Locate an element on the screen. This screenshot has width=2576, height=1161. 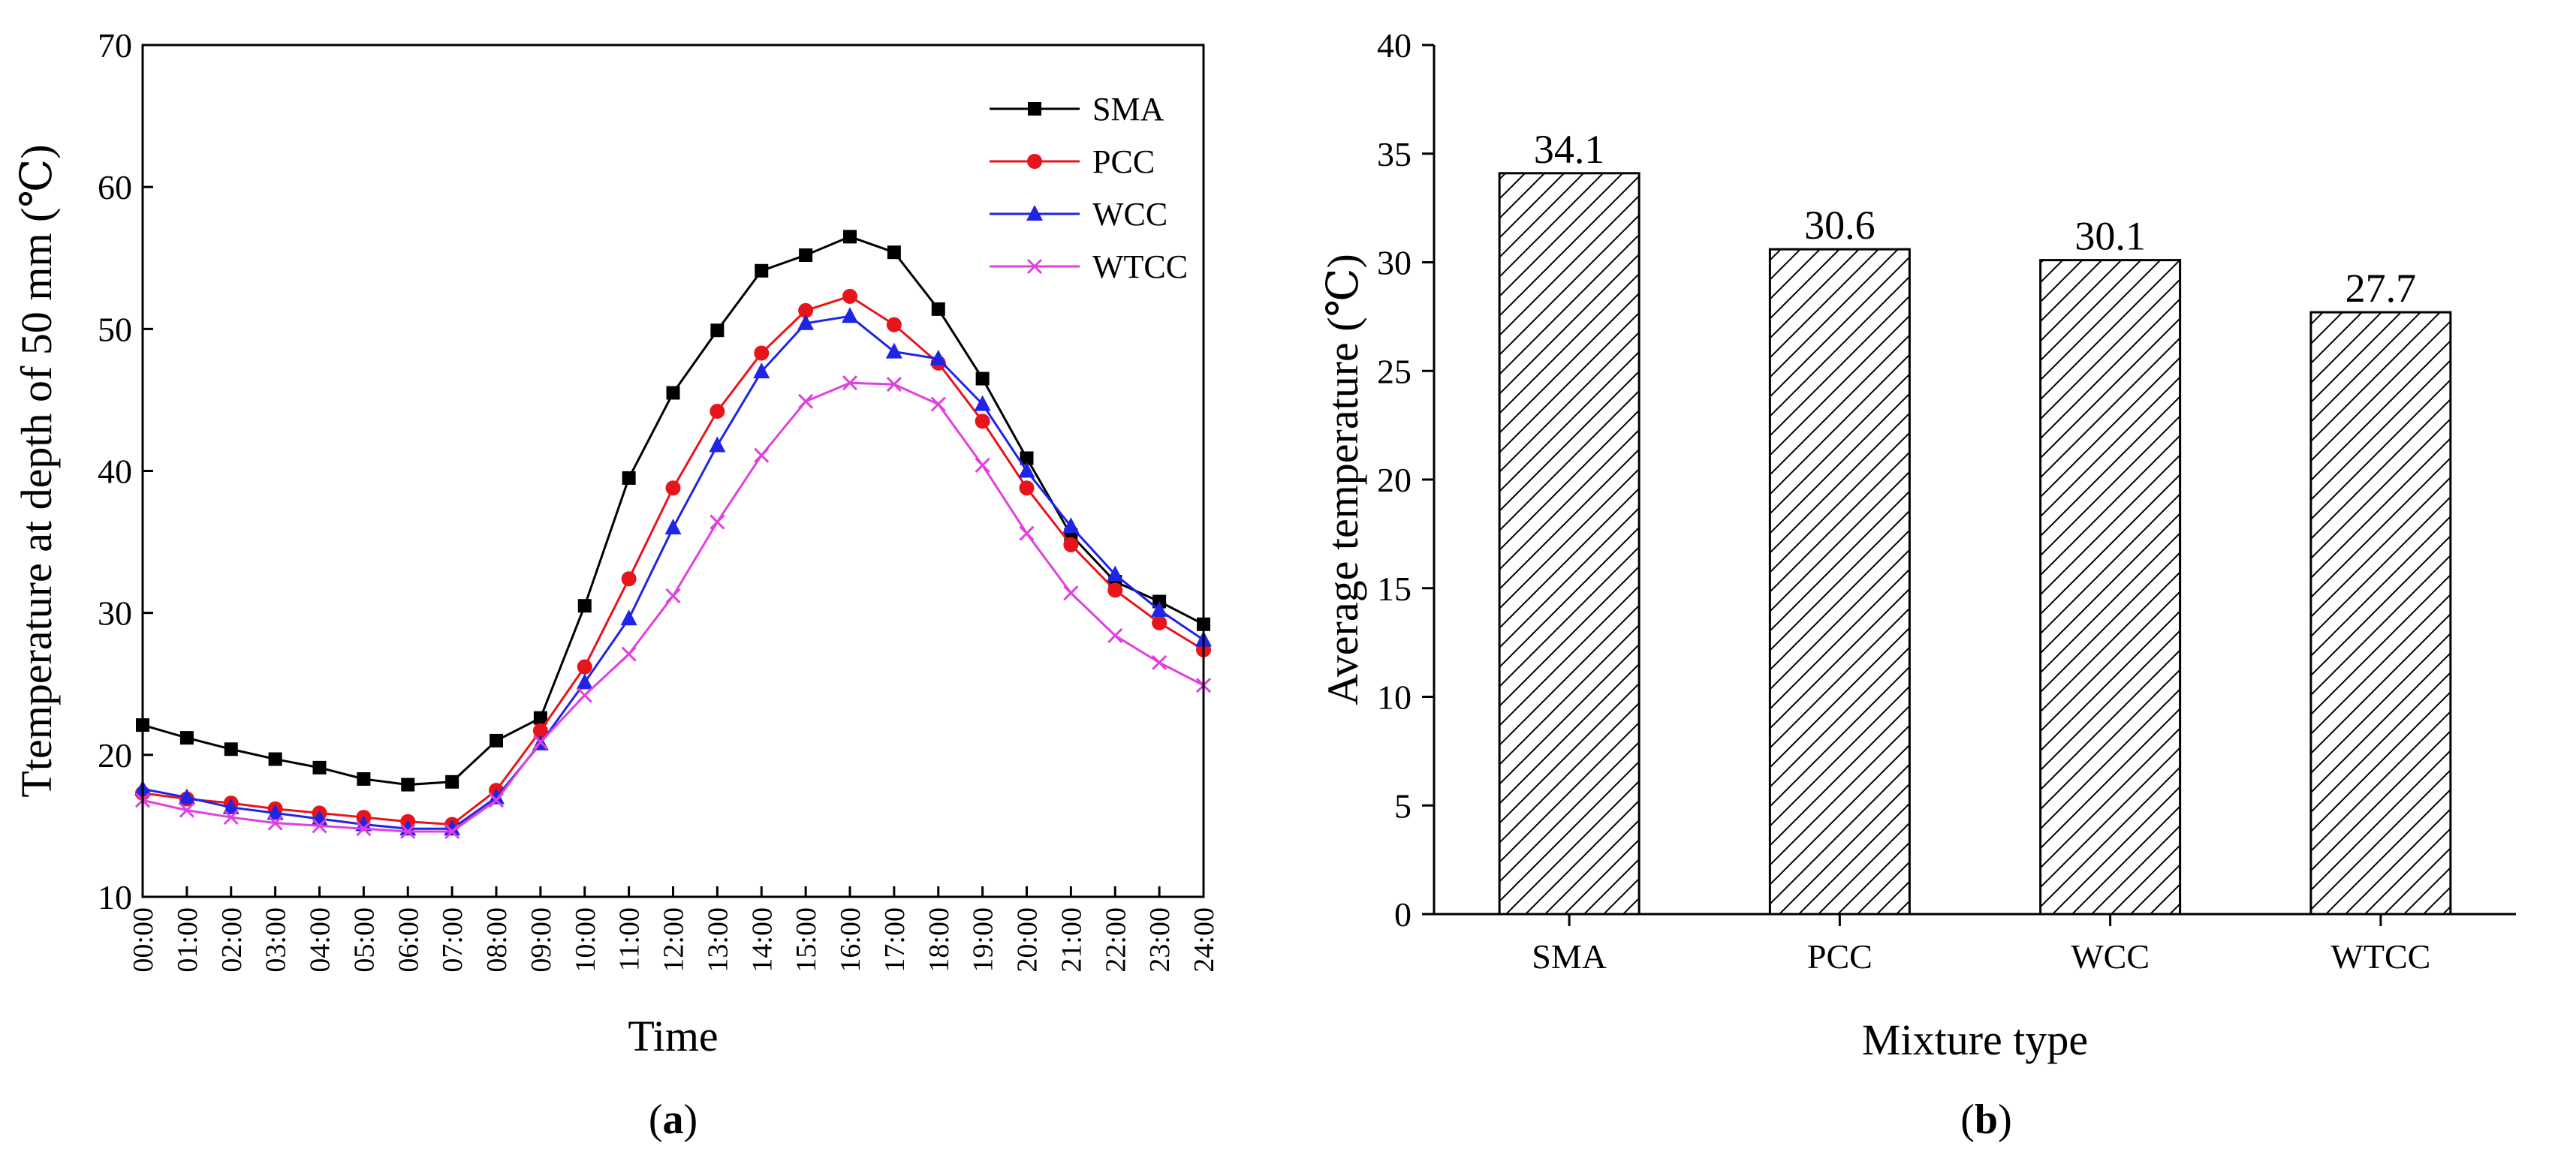
line-chart-x-tick-label: 18:00 is located at coordinates (939, 940).